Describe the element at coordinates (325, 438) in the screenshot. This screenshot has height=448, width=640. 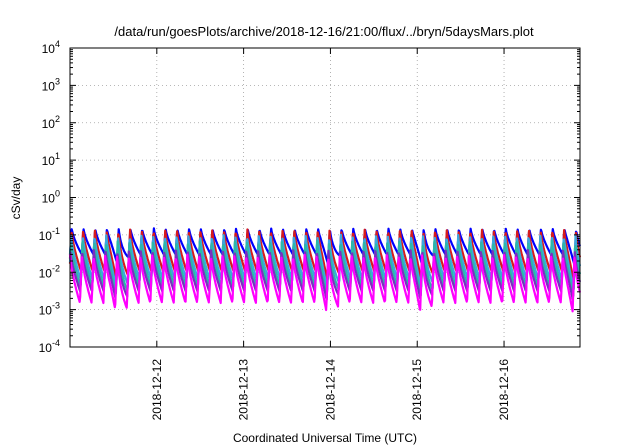
I see `x-axis-label: Coordinated Universal Time (UTC)` at that location.